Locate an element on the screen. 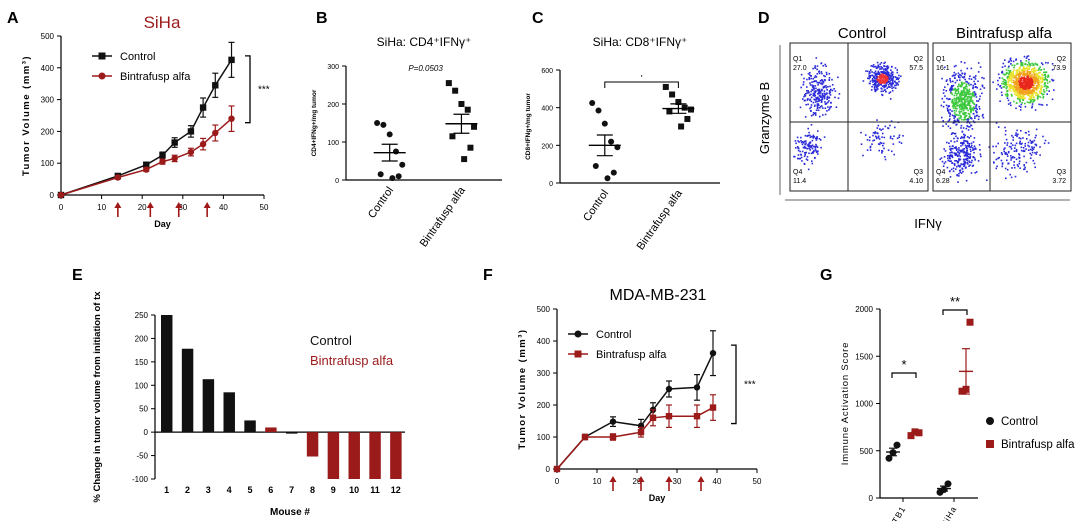 The width and height of the screenshot is (1084, 521). panel-label-b: B is located at coordinates (322, 18).